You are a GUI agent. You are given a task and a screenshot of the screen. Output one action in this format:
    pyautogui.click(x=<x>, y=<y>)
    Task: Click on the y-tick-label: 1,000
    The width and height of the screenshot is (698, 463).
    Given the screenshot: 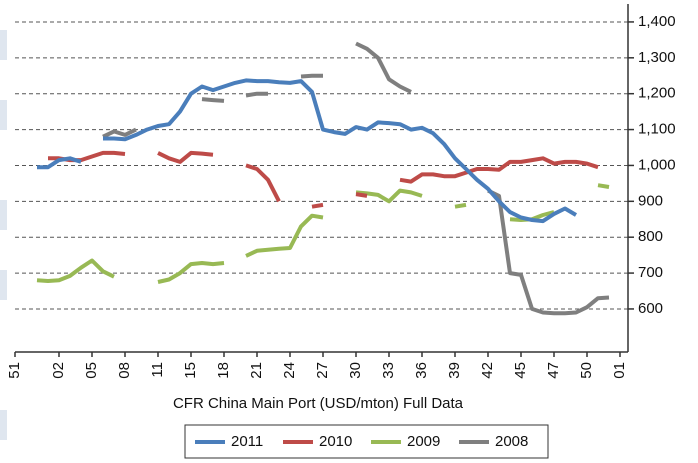 What is the action you would take?
    pyautogui.click(x=657, y=164)
    